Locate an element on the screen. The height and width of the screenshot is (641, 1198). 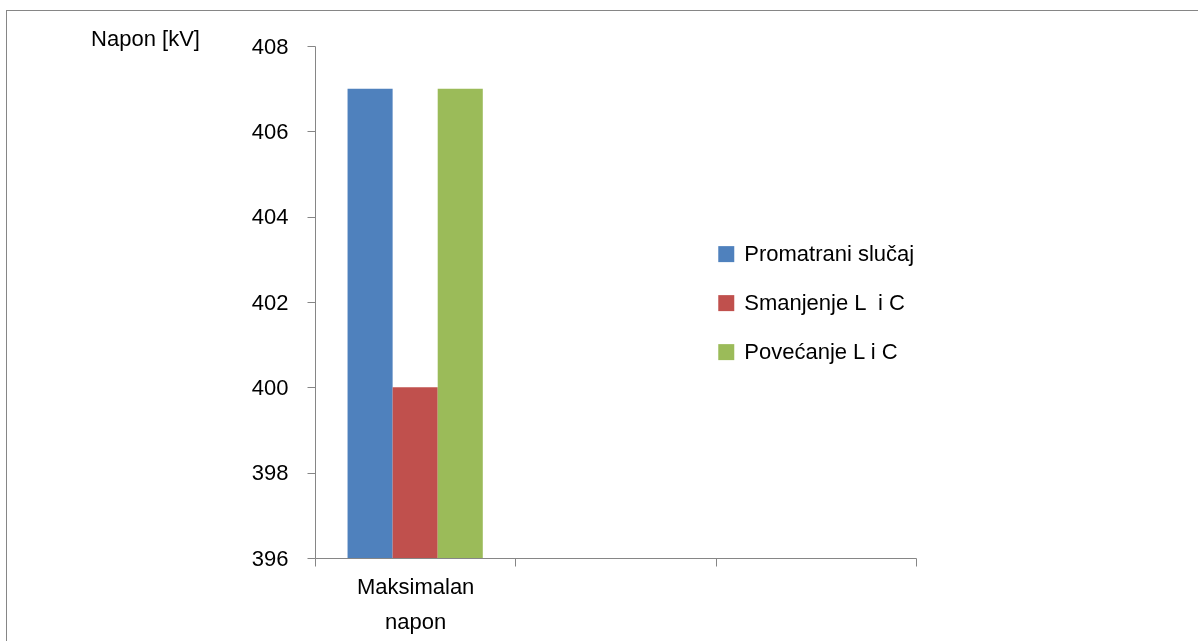
y-tick-label: 408 is located at coordinates (270, 46).